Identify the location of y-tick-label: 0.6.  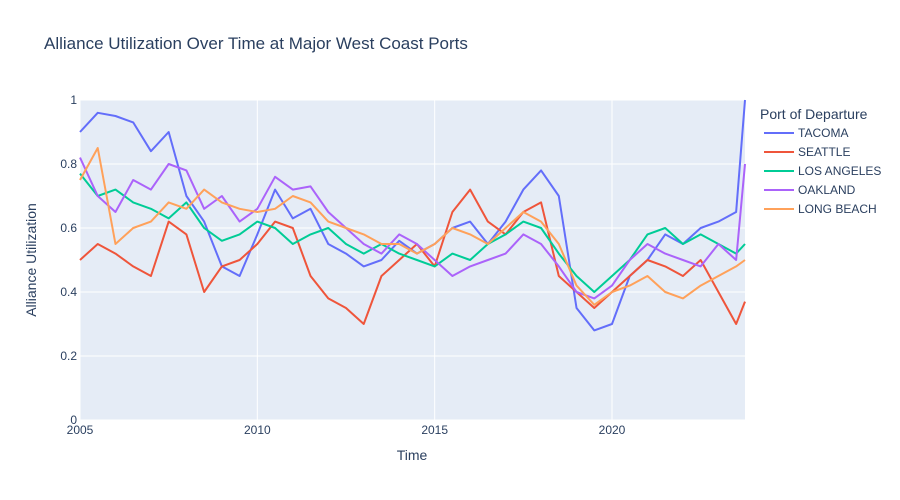
(68, 228).